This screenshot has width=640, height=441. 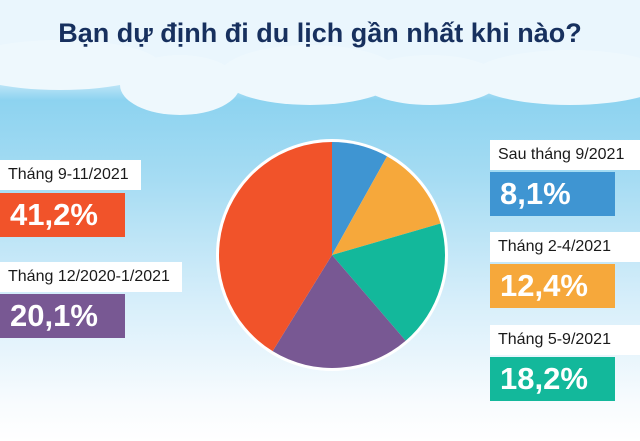 I want to click on value-feb-apr-2021: 12,4%, so click(x=552, y=286).